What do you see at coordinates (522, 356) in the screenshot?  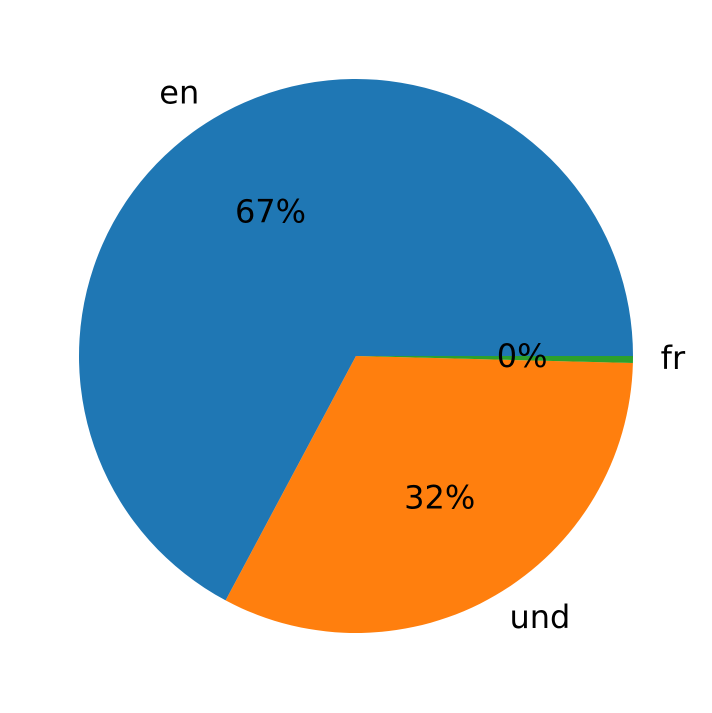 I see `percent-label: 0%` at bounding box center [522, 356].